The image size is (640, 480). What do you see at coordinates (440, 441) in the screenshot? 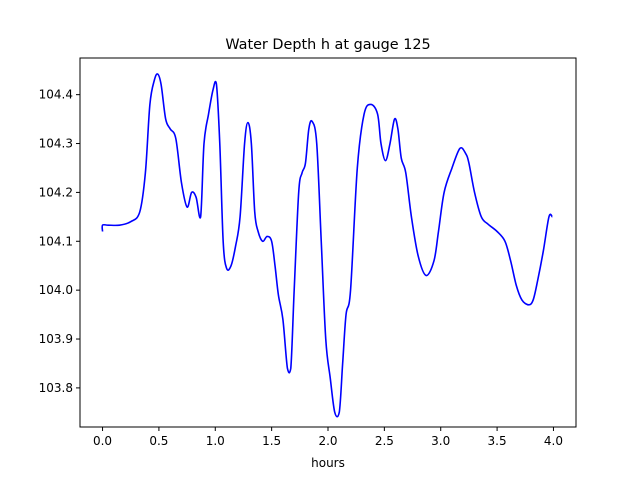
I see `x-tick-label: 3.0` at bounding box center [440, 441].